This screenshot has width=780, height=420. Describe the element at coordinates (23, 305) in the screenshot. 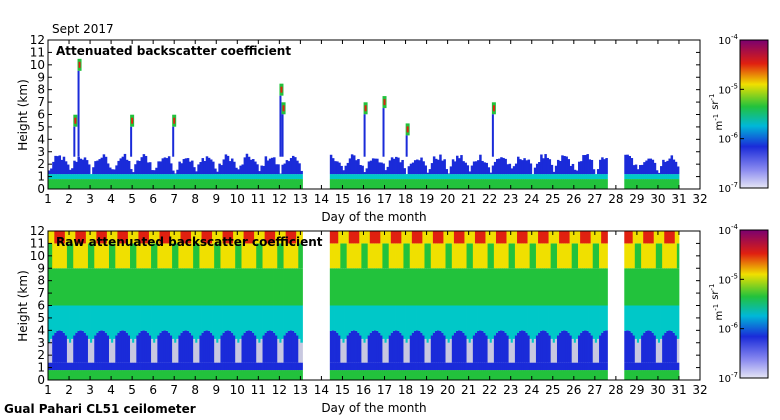

I see `y-axis-label-2: Height (km)` at that location.